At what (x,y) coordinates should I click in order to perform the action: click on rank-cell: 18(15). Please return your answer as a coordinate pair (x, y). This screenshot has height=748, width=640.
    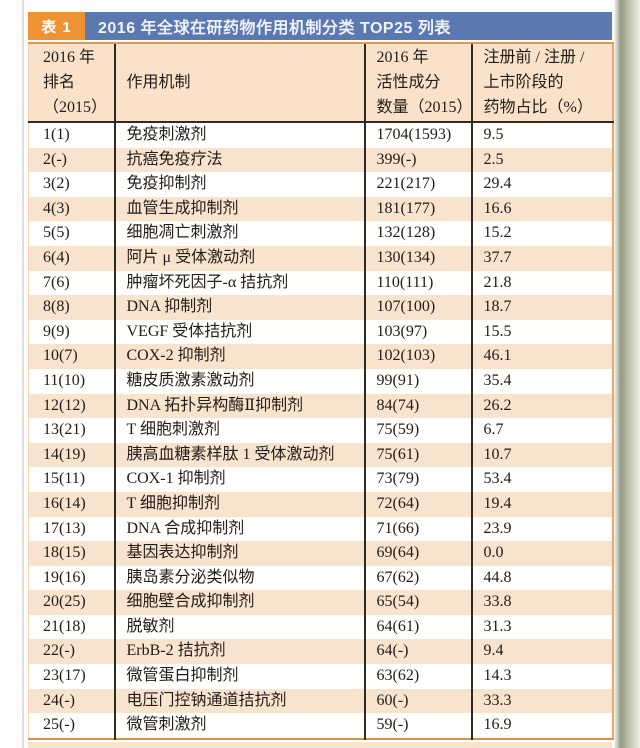
    Looking at the image, I should click on (64, 553).